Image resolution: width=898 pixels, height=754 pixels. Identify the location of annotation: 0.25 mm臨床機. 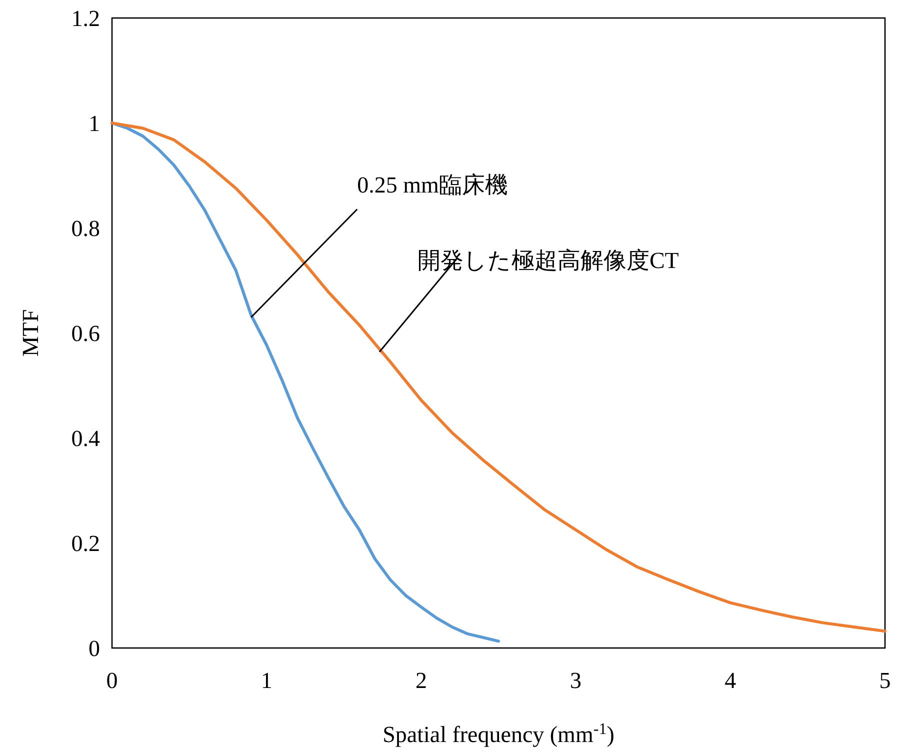
(432, 185).